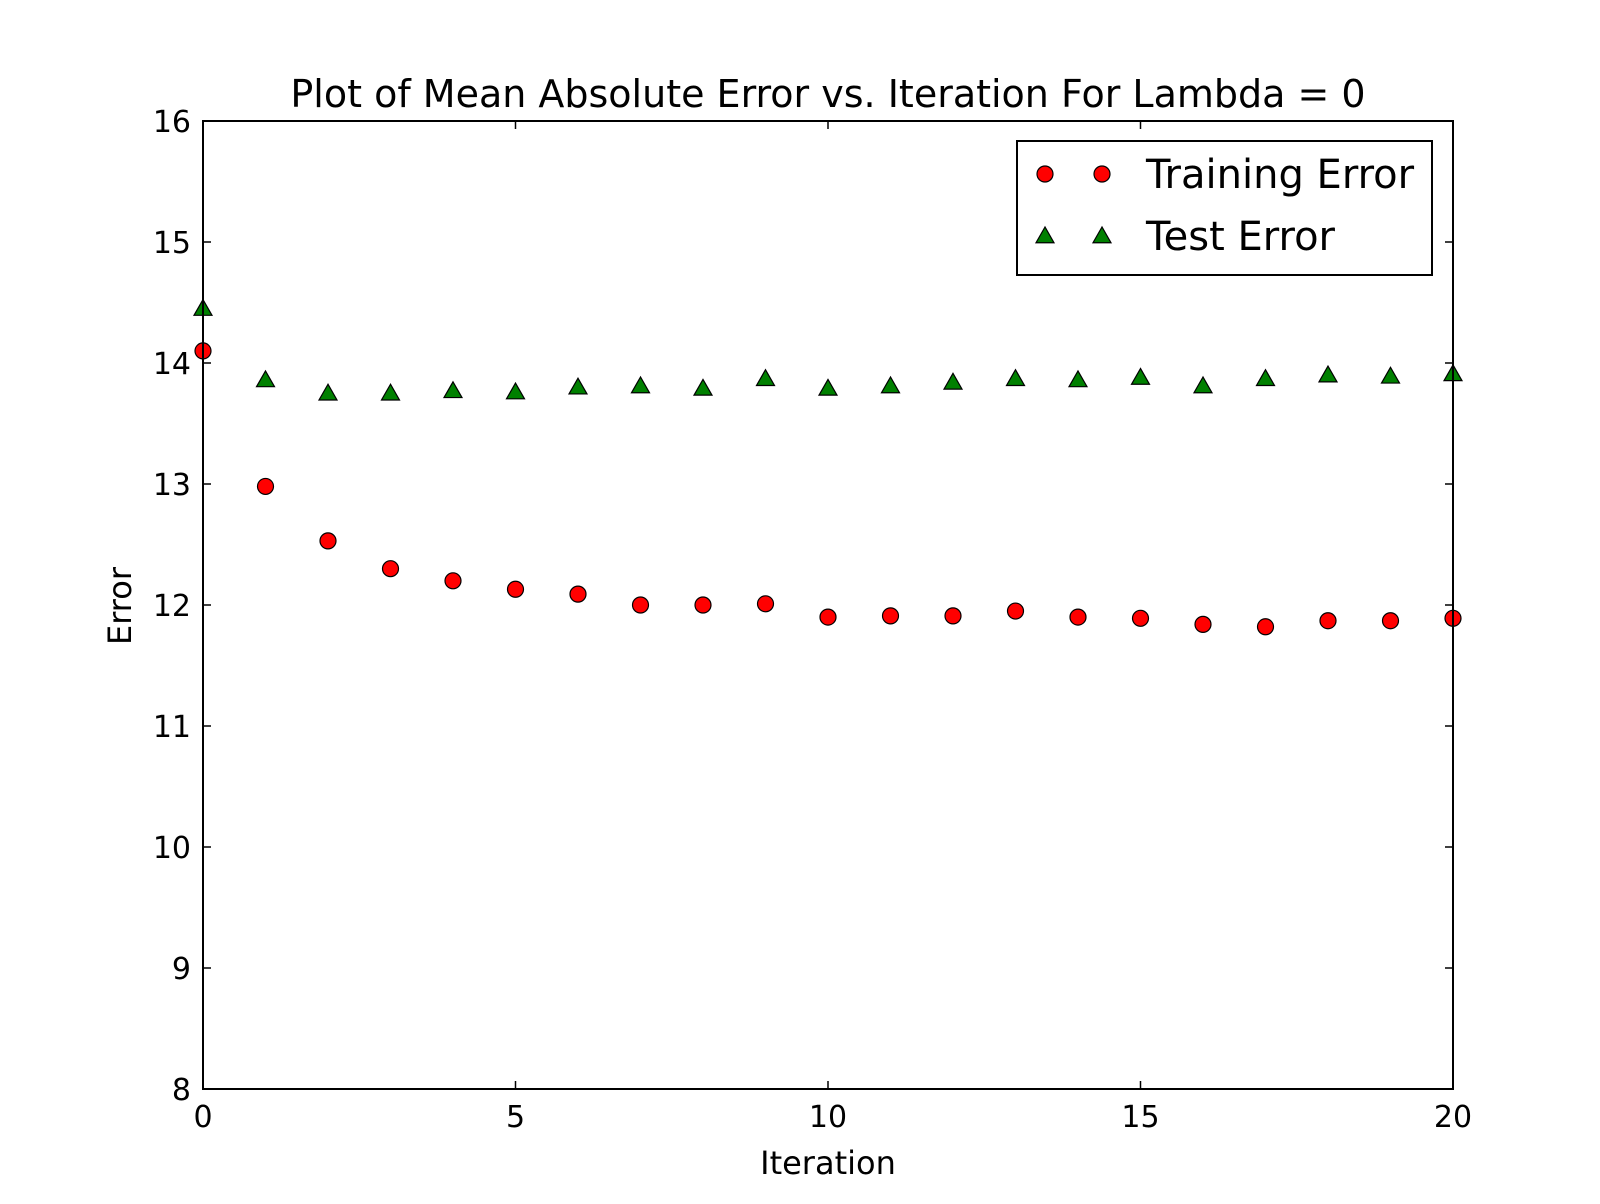 Image resolution: width=1600 pixels, height=1204 pixels. Describe the element at coordinates (181, 1090) in the screenshot. I see `y-tick-label: 8` at that location.